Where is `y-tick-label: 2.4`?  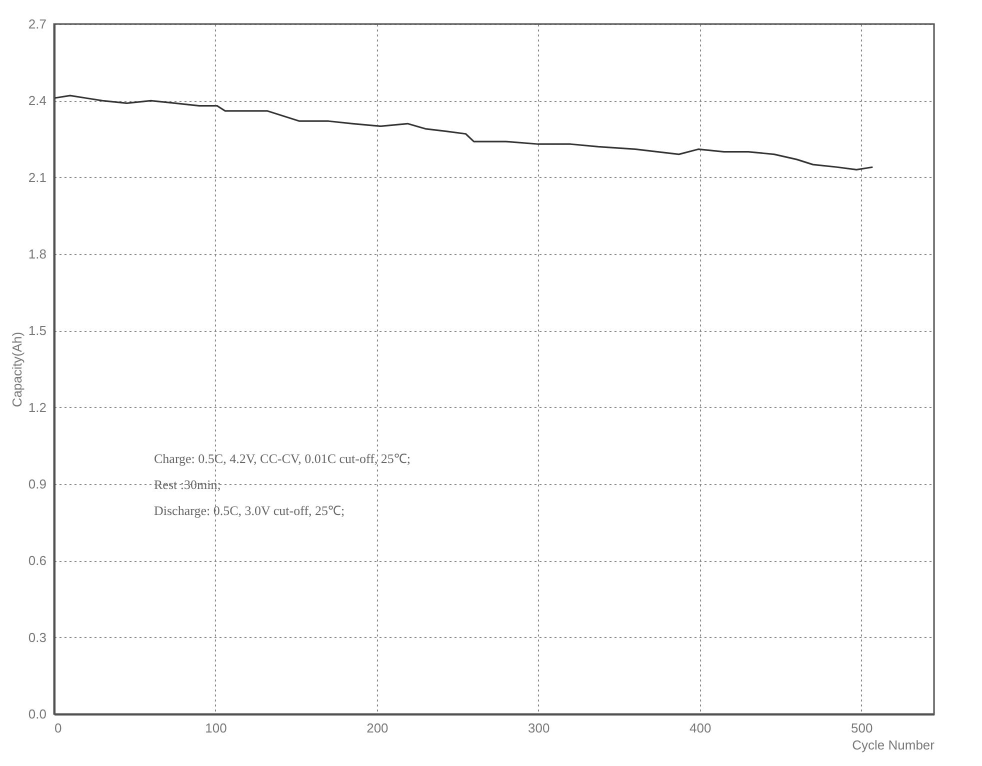
y-tick-label: 2.4 is located at coordinates (37, 100).